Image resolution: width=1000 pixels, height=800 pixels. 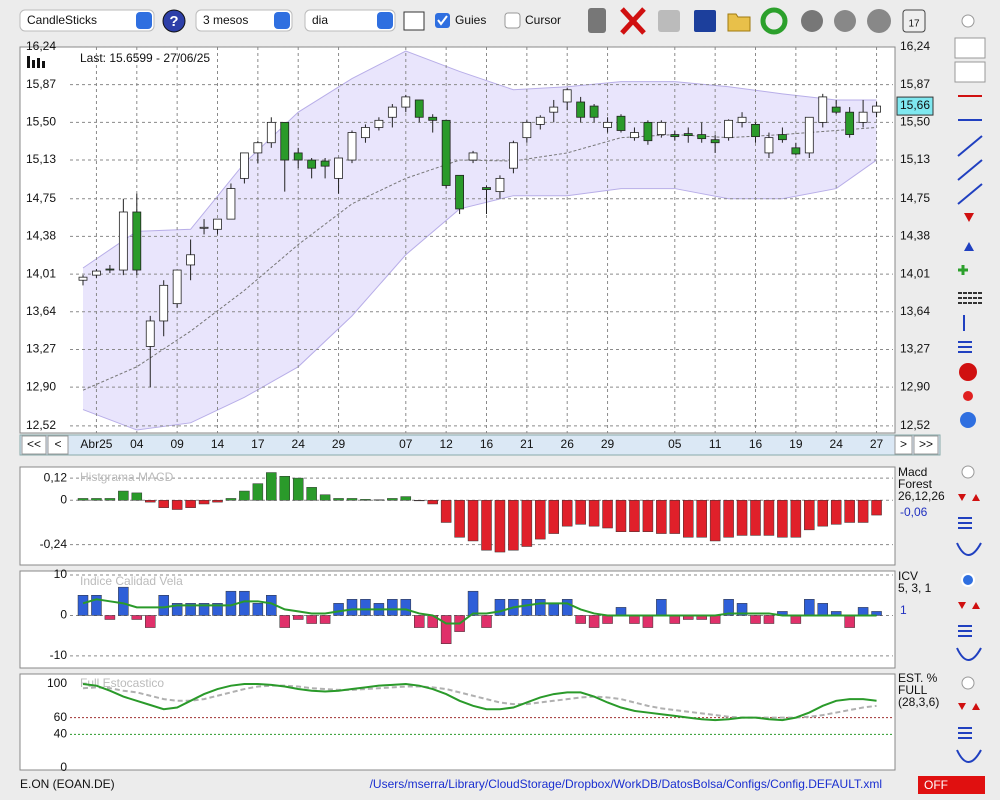 I want to click on trash-button, so click(x=597, y=20).